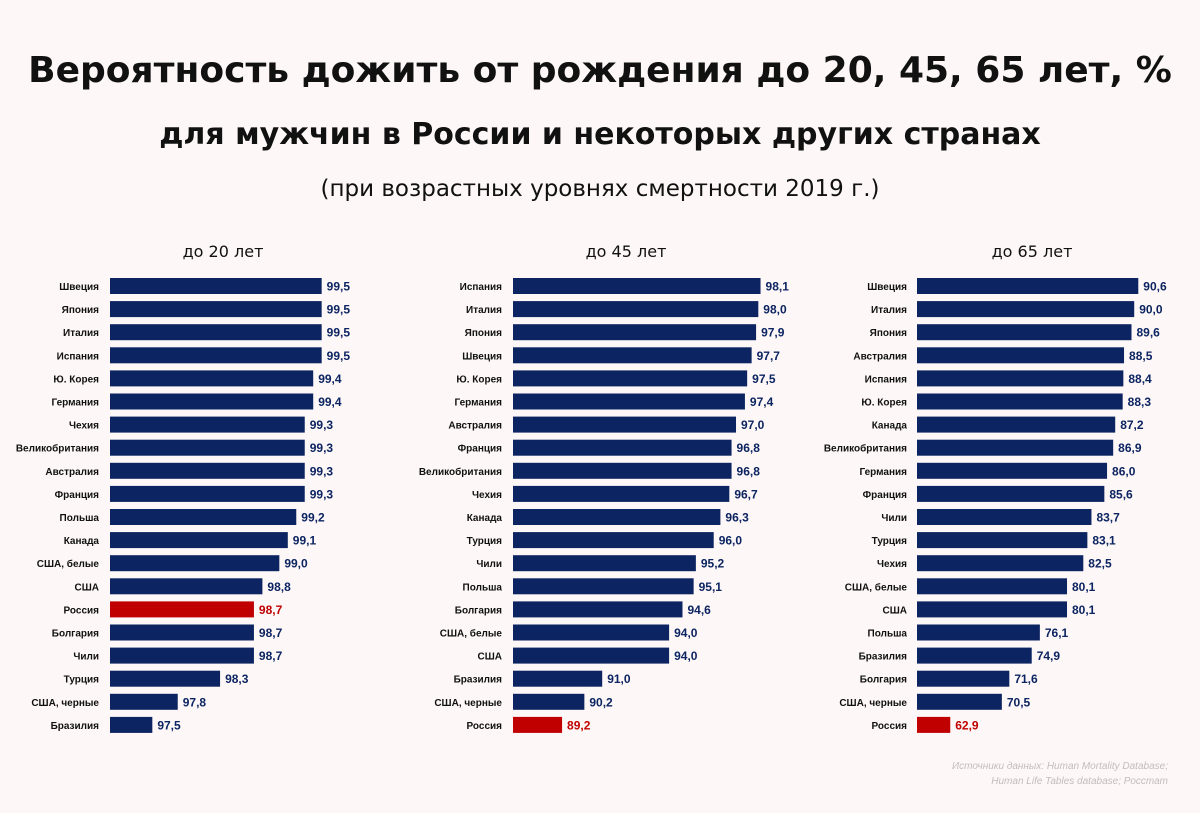 The width and height of the screenshot is (1200, 813). Describe the element at coordinates (895, 610) in the screenshot. I see `category-label: США` at that location.